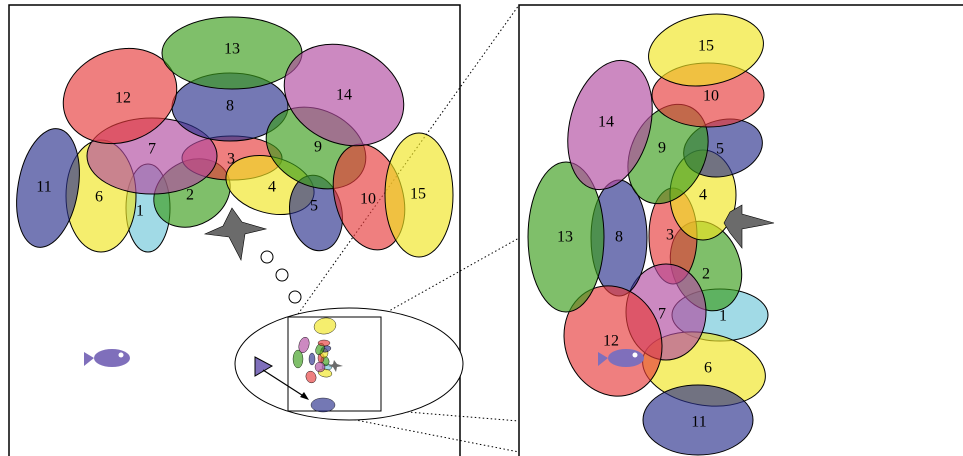  I want to click on region-7-ellipse, so click(320, 367).